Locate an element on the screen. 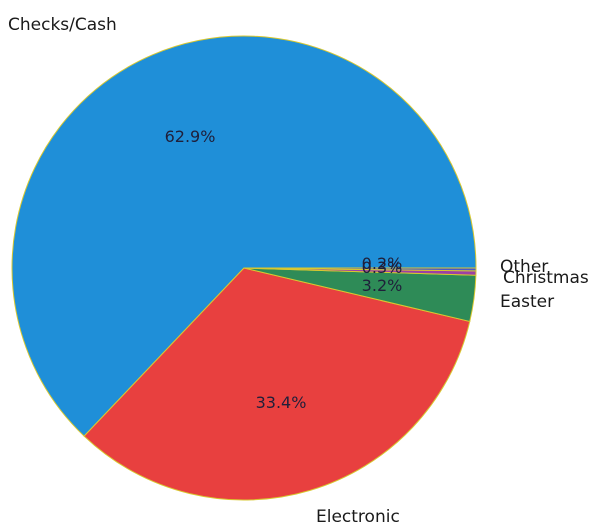 Image resolution: width=613 pixels, height=527 pixels. percent-label-other: 0.2% is located at coordinates (382, 263).